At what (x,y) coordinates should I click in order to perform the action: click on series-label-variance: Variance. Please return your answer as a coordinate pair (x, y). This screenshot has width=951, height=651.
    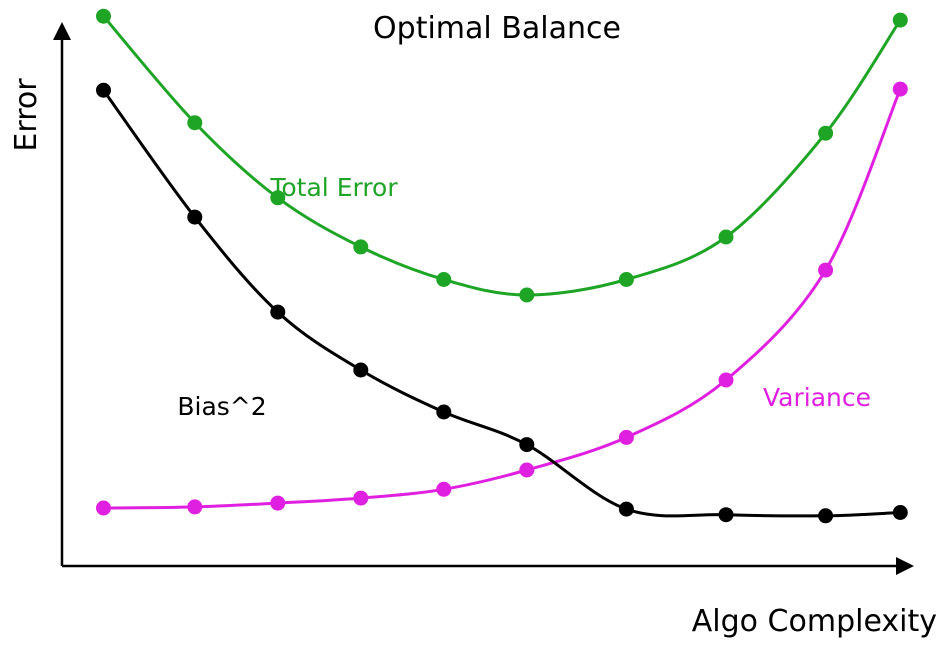
    Looking at the image, I should click on (817, 397).